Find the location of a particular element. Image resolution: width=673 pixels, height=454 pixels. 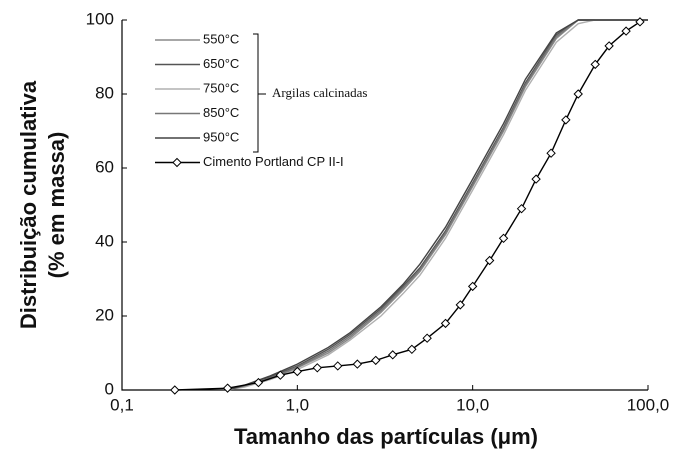

y-tick-label: 0 is located at coordinates (109, 388).